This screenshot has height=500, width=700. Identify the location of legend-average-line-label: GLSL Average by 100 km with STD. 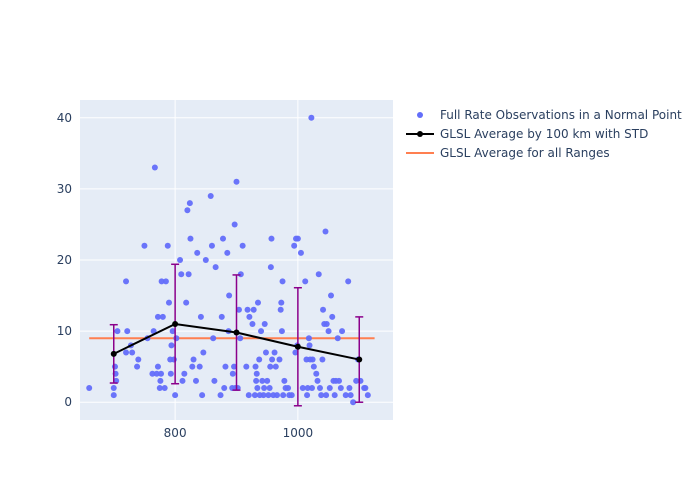
(544, 134).